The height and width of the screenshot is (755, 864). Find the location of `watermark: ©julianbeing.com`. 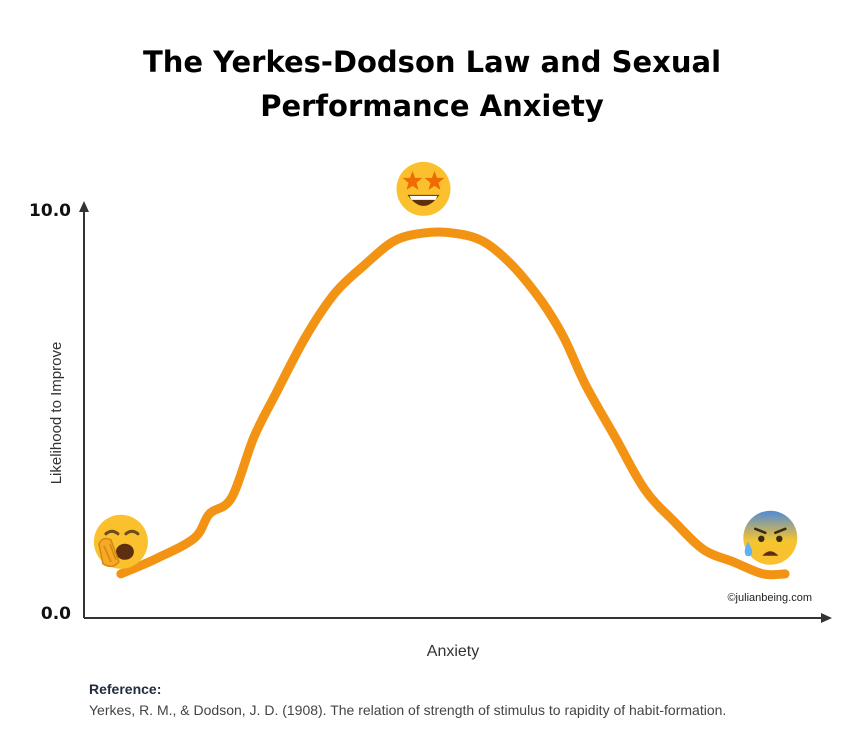

watermark: ©julianbeing.com is located at coordinates (769, 598).